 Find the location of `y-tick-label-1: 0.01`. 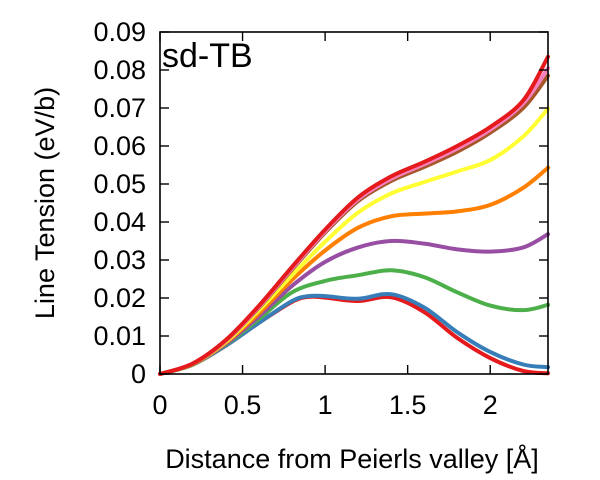

y-tick-label-1: 0.01 is located at coordinates (119, 336).